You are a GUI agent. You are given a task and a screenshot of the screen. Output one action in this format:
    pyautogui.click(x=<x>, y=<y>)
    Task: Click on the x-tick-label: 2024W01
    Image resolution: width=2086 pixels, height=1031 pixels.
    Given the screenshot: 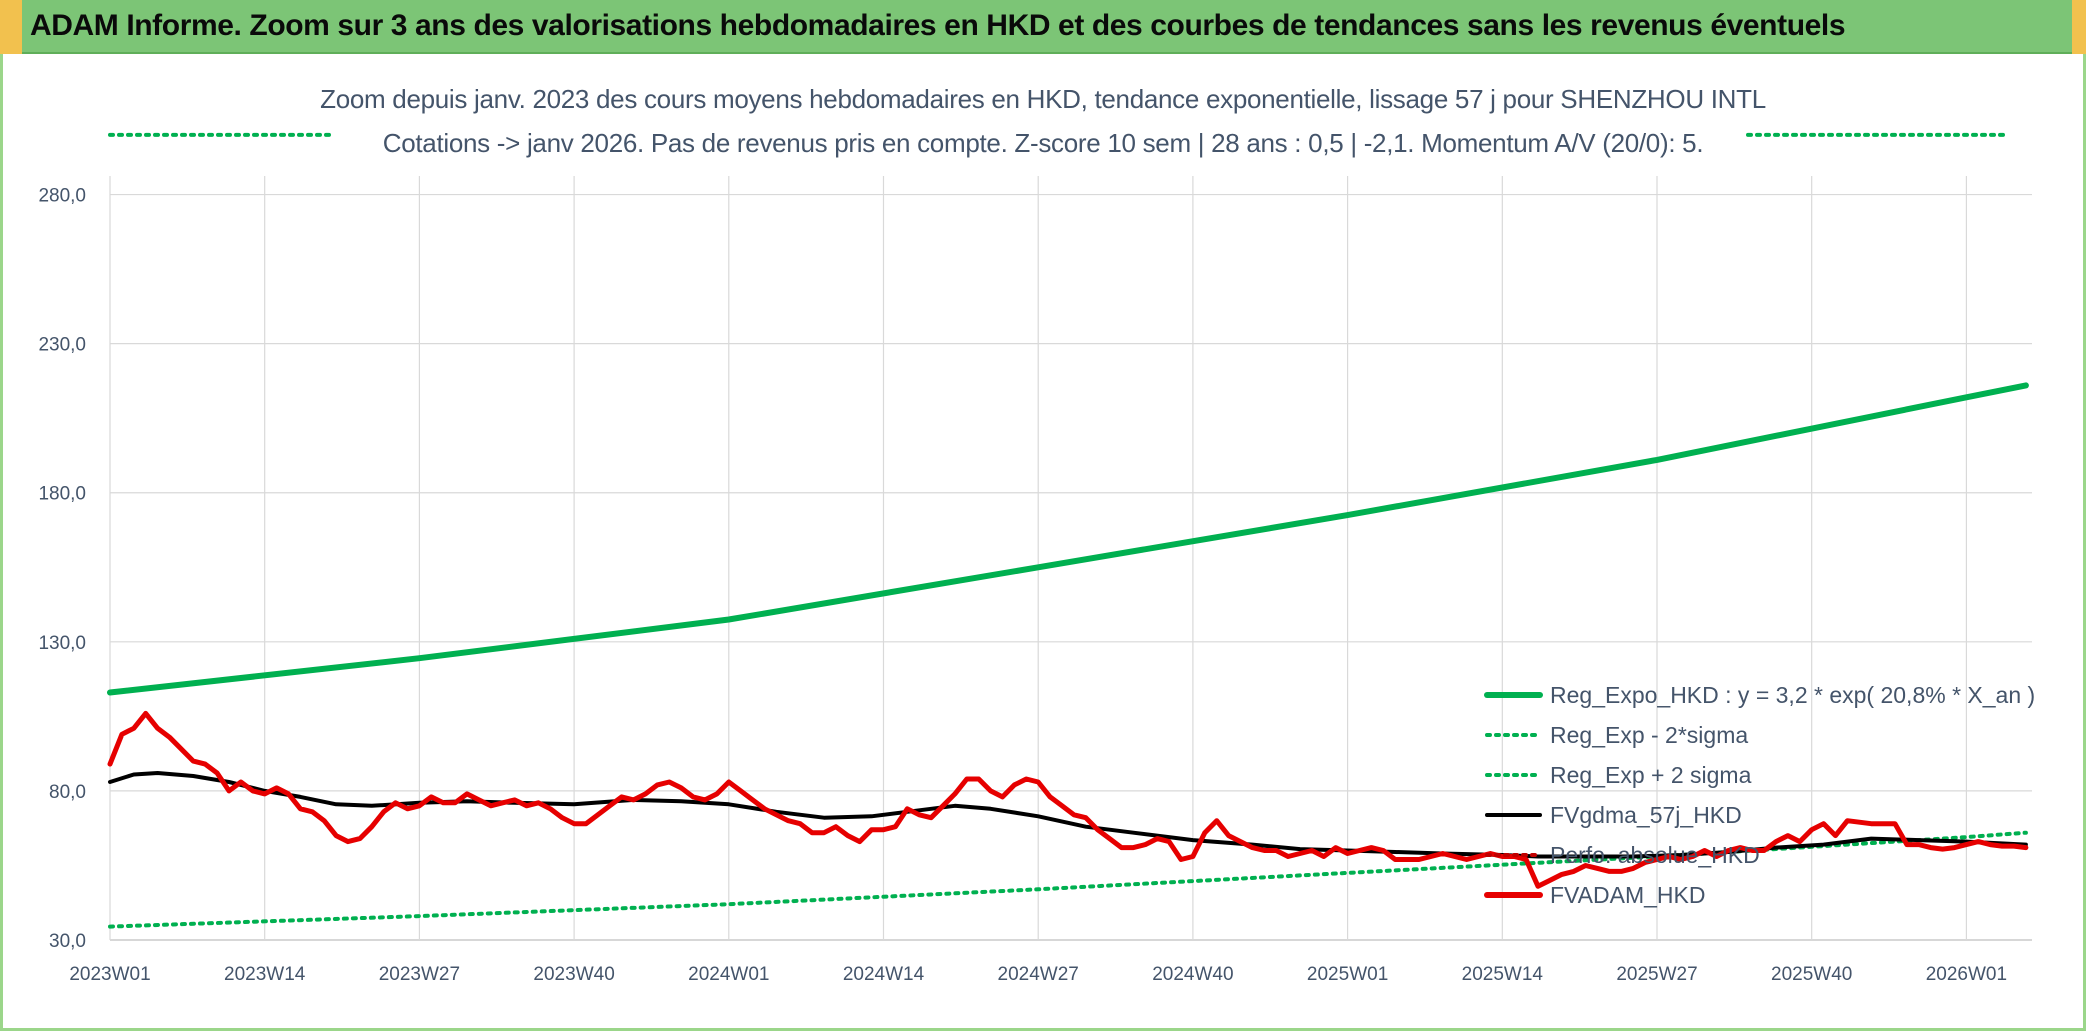 What is the action you would take?
    pyautogui.click(x=728, y=974)
    